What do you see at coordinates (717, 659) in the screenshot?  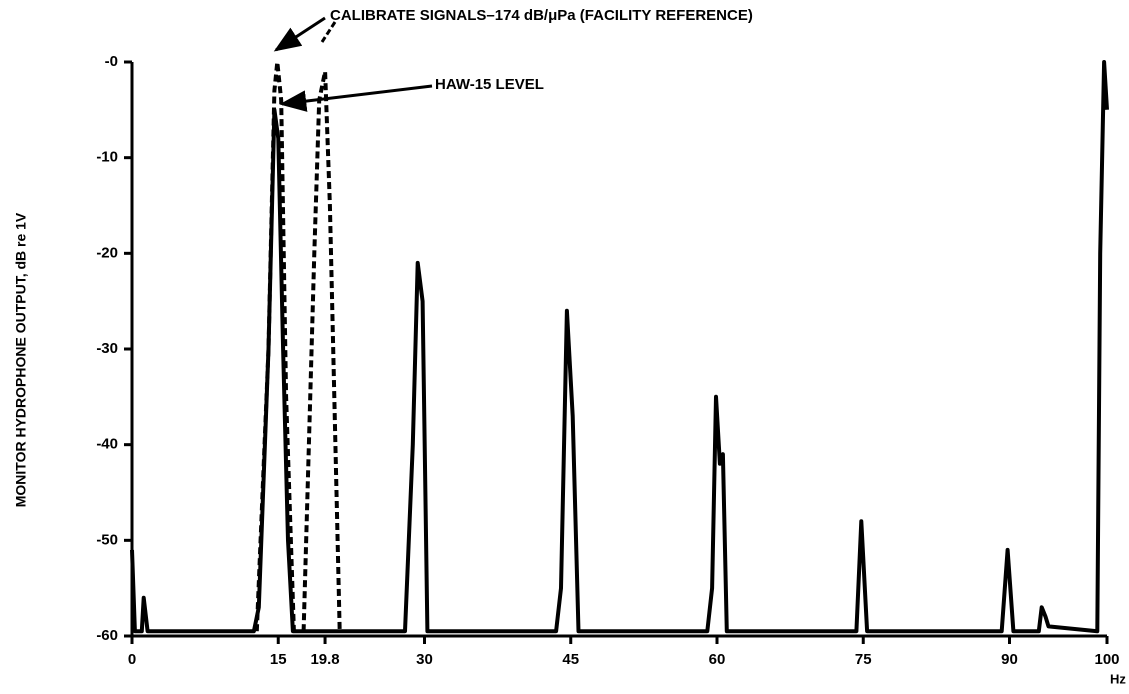 I see `x-tick-label: 60` at bounding box center [717, 659].